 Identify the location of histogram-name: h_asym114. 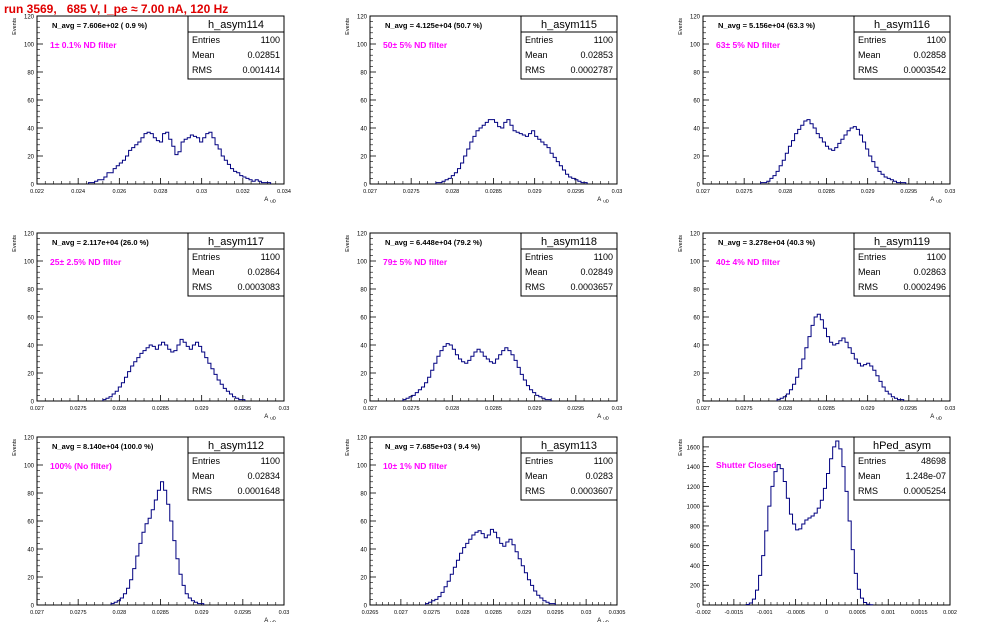
(236, 25).